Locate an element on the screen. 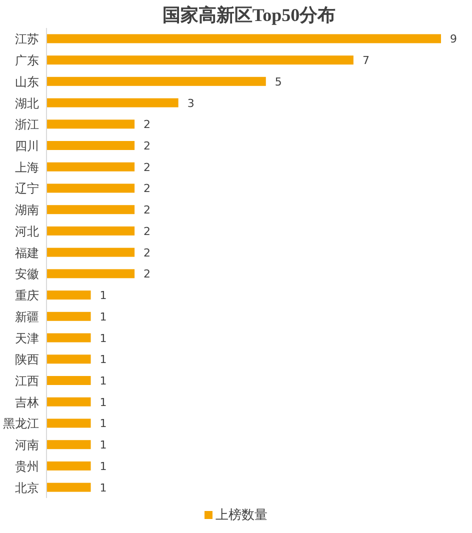  category-label: 黑龙江 is located at coordinates (21, 423).